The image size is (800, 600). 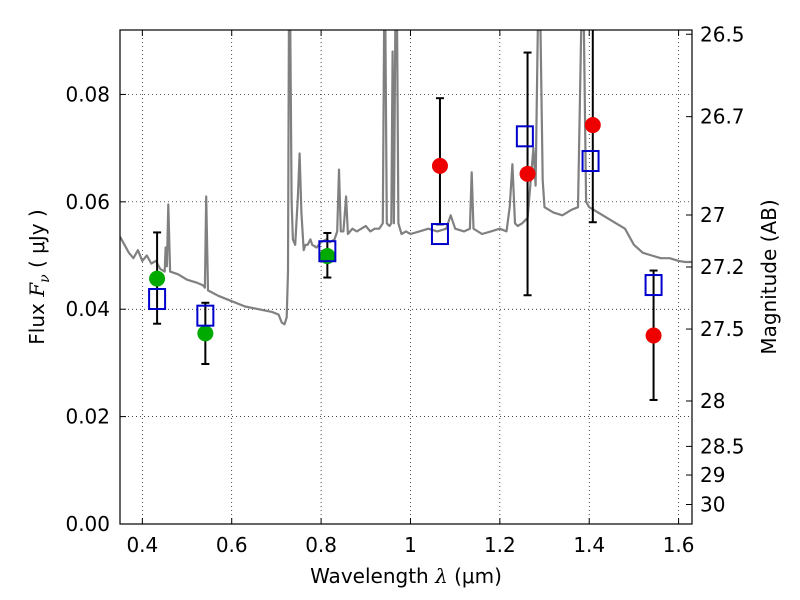 I want to click on right-tick-label: 28.5, so click(x=722, y=446).